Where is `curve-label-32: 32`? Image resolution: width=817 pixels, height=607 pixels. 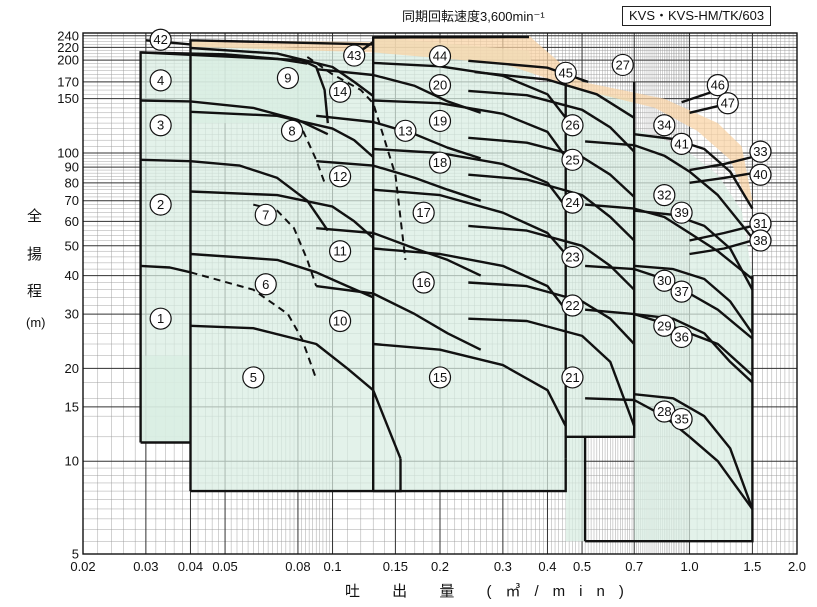
curve-label-32: 32 is located at coordinates (664, 195).